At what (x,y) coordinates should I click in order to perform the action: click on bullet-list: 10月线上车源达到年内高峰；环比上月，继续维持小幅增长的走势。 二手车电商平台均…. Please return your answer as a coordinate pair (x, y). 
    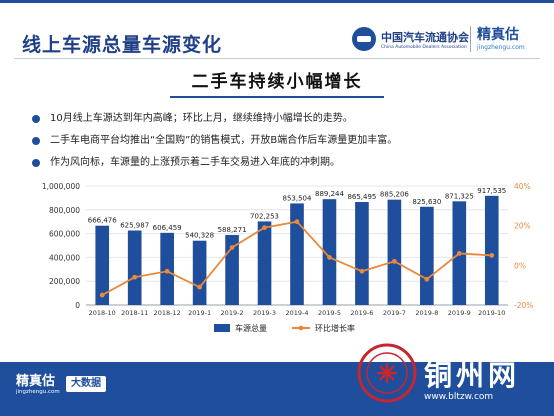
    Looking at the image, I should click on (213, 145).